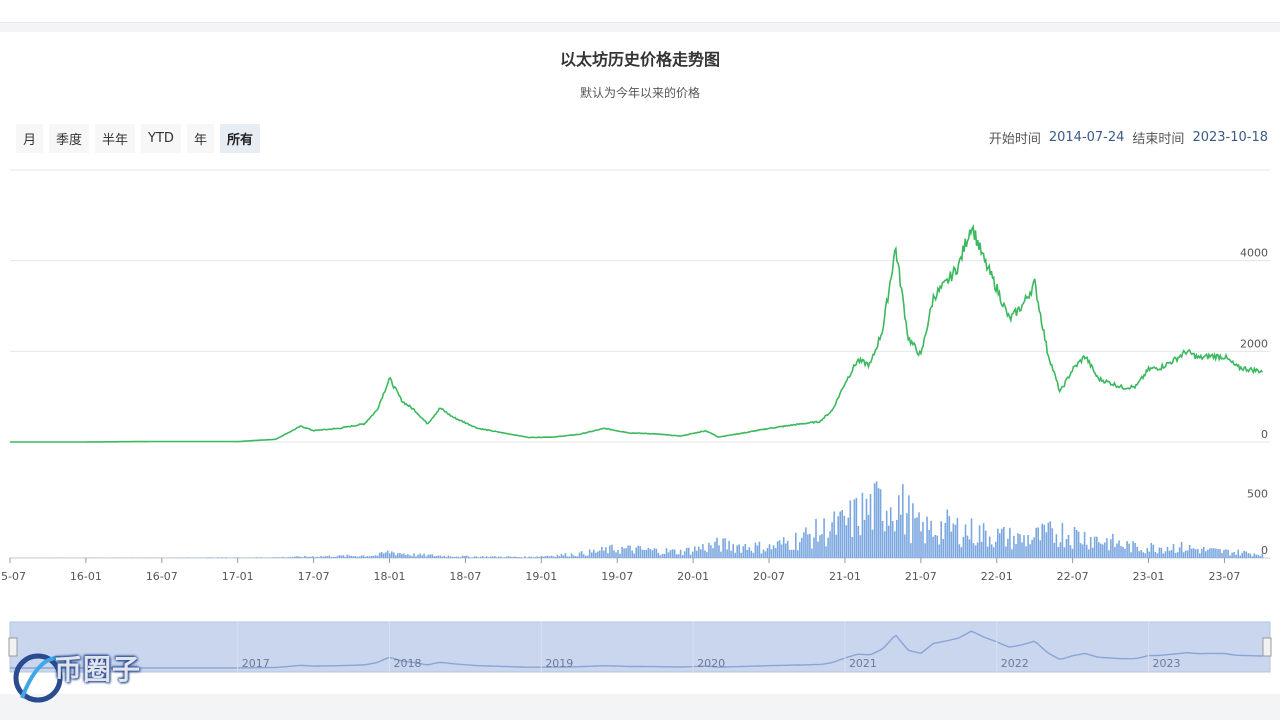  What do you see at coordinates (1267, 647) in the screenshot?
I see `navigator-right-handle` at bounding box center [1267, 647].